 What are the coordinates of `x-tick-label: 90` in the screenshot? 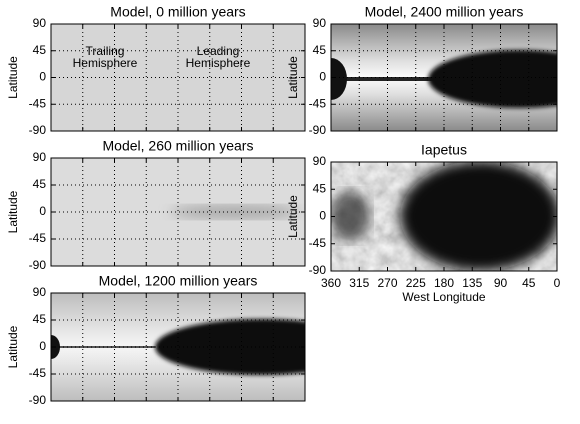 It's located at (501, 283).